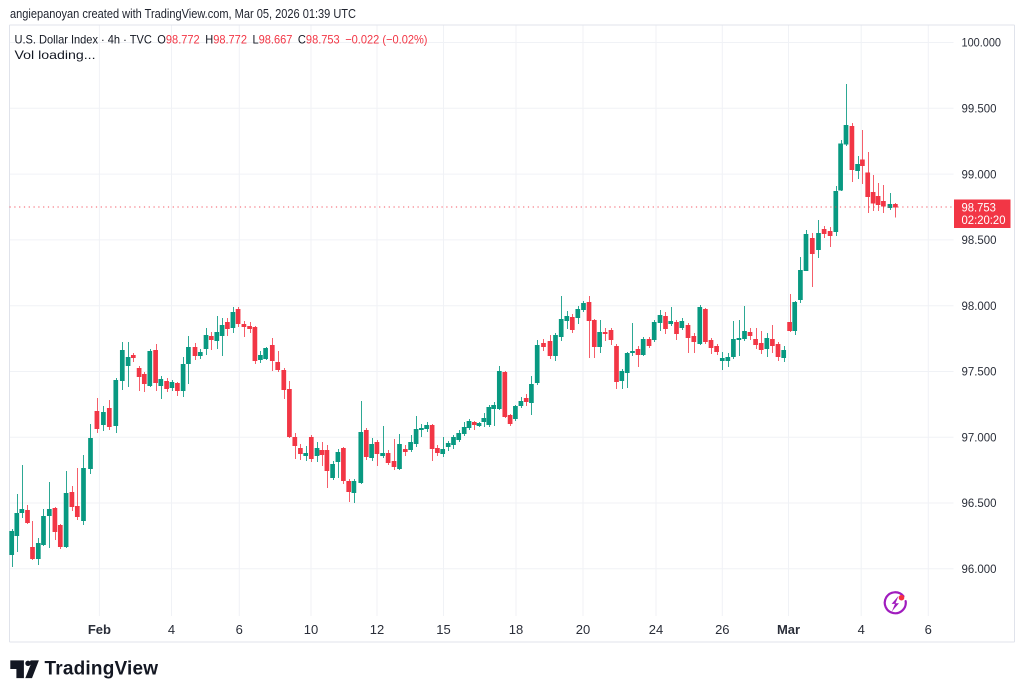  I want to click on svg-text: 02:20:20, so click(984, 220).